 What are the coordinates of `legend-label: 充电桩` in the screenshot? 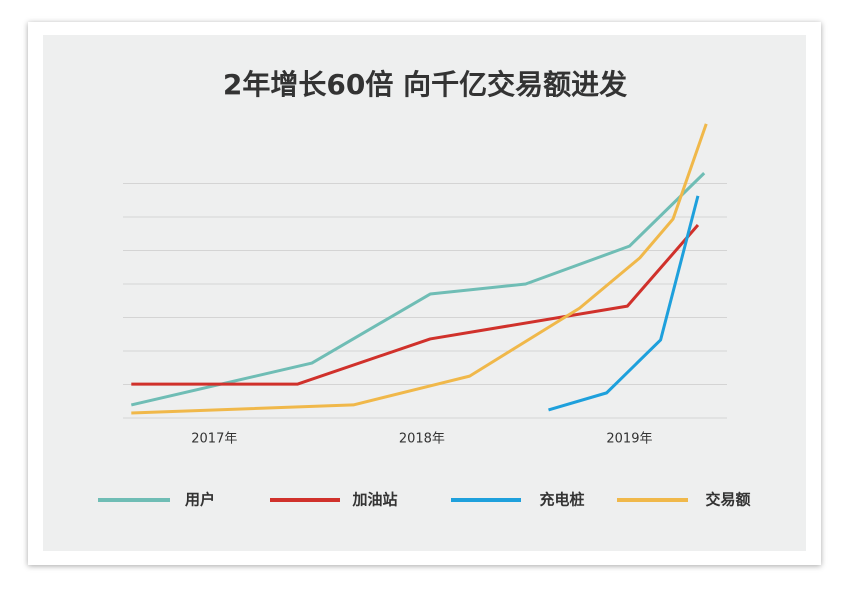 It's located at (561, 500).